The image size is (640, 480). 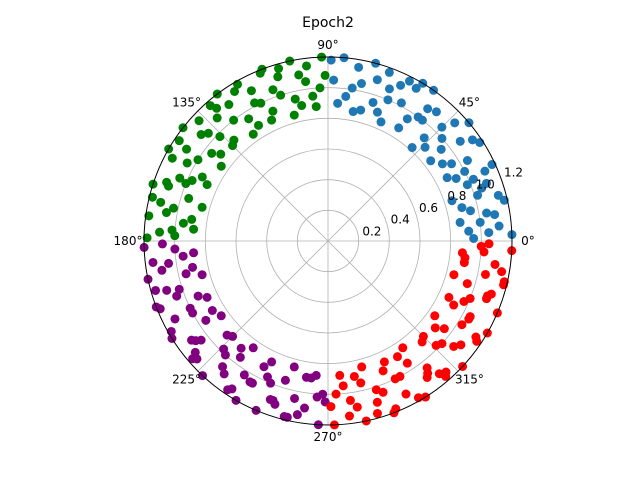 I want to click on theta-tick-label: 180°, so click(x=128, y=241).